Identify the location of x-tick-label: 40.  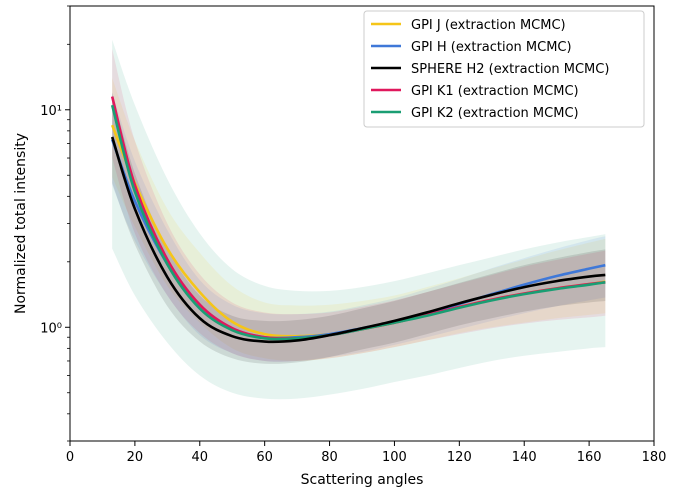
(200, 457).